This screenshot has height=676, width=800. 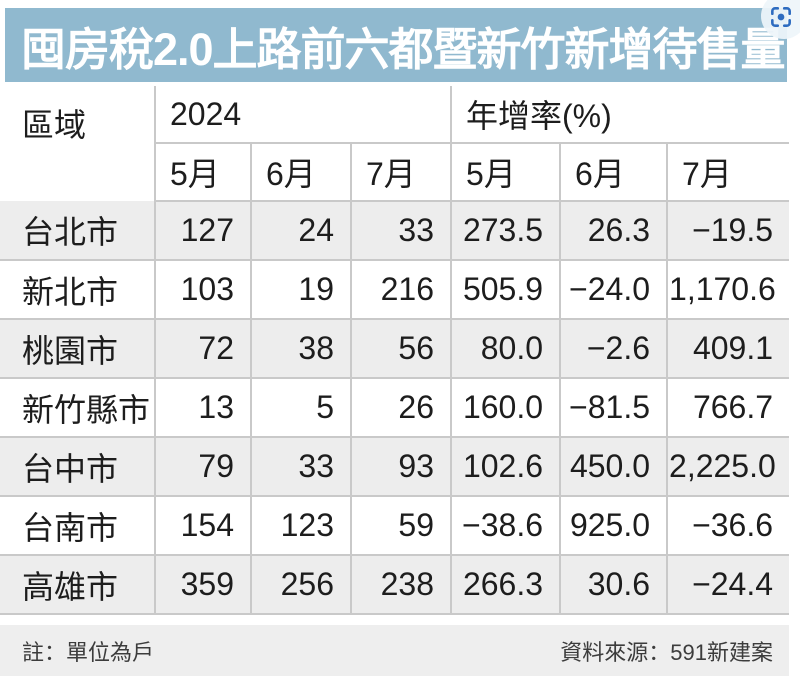 I want to click on table-row-newtaipei: 新北市 103 19 216 505.9 −24.0 1,170.6, so click(x=395, y=290).